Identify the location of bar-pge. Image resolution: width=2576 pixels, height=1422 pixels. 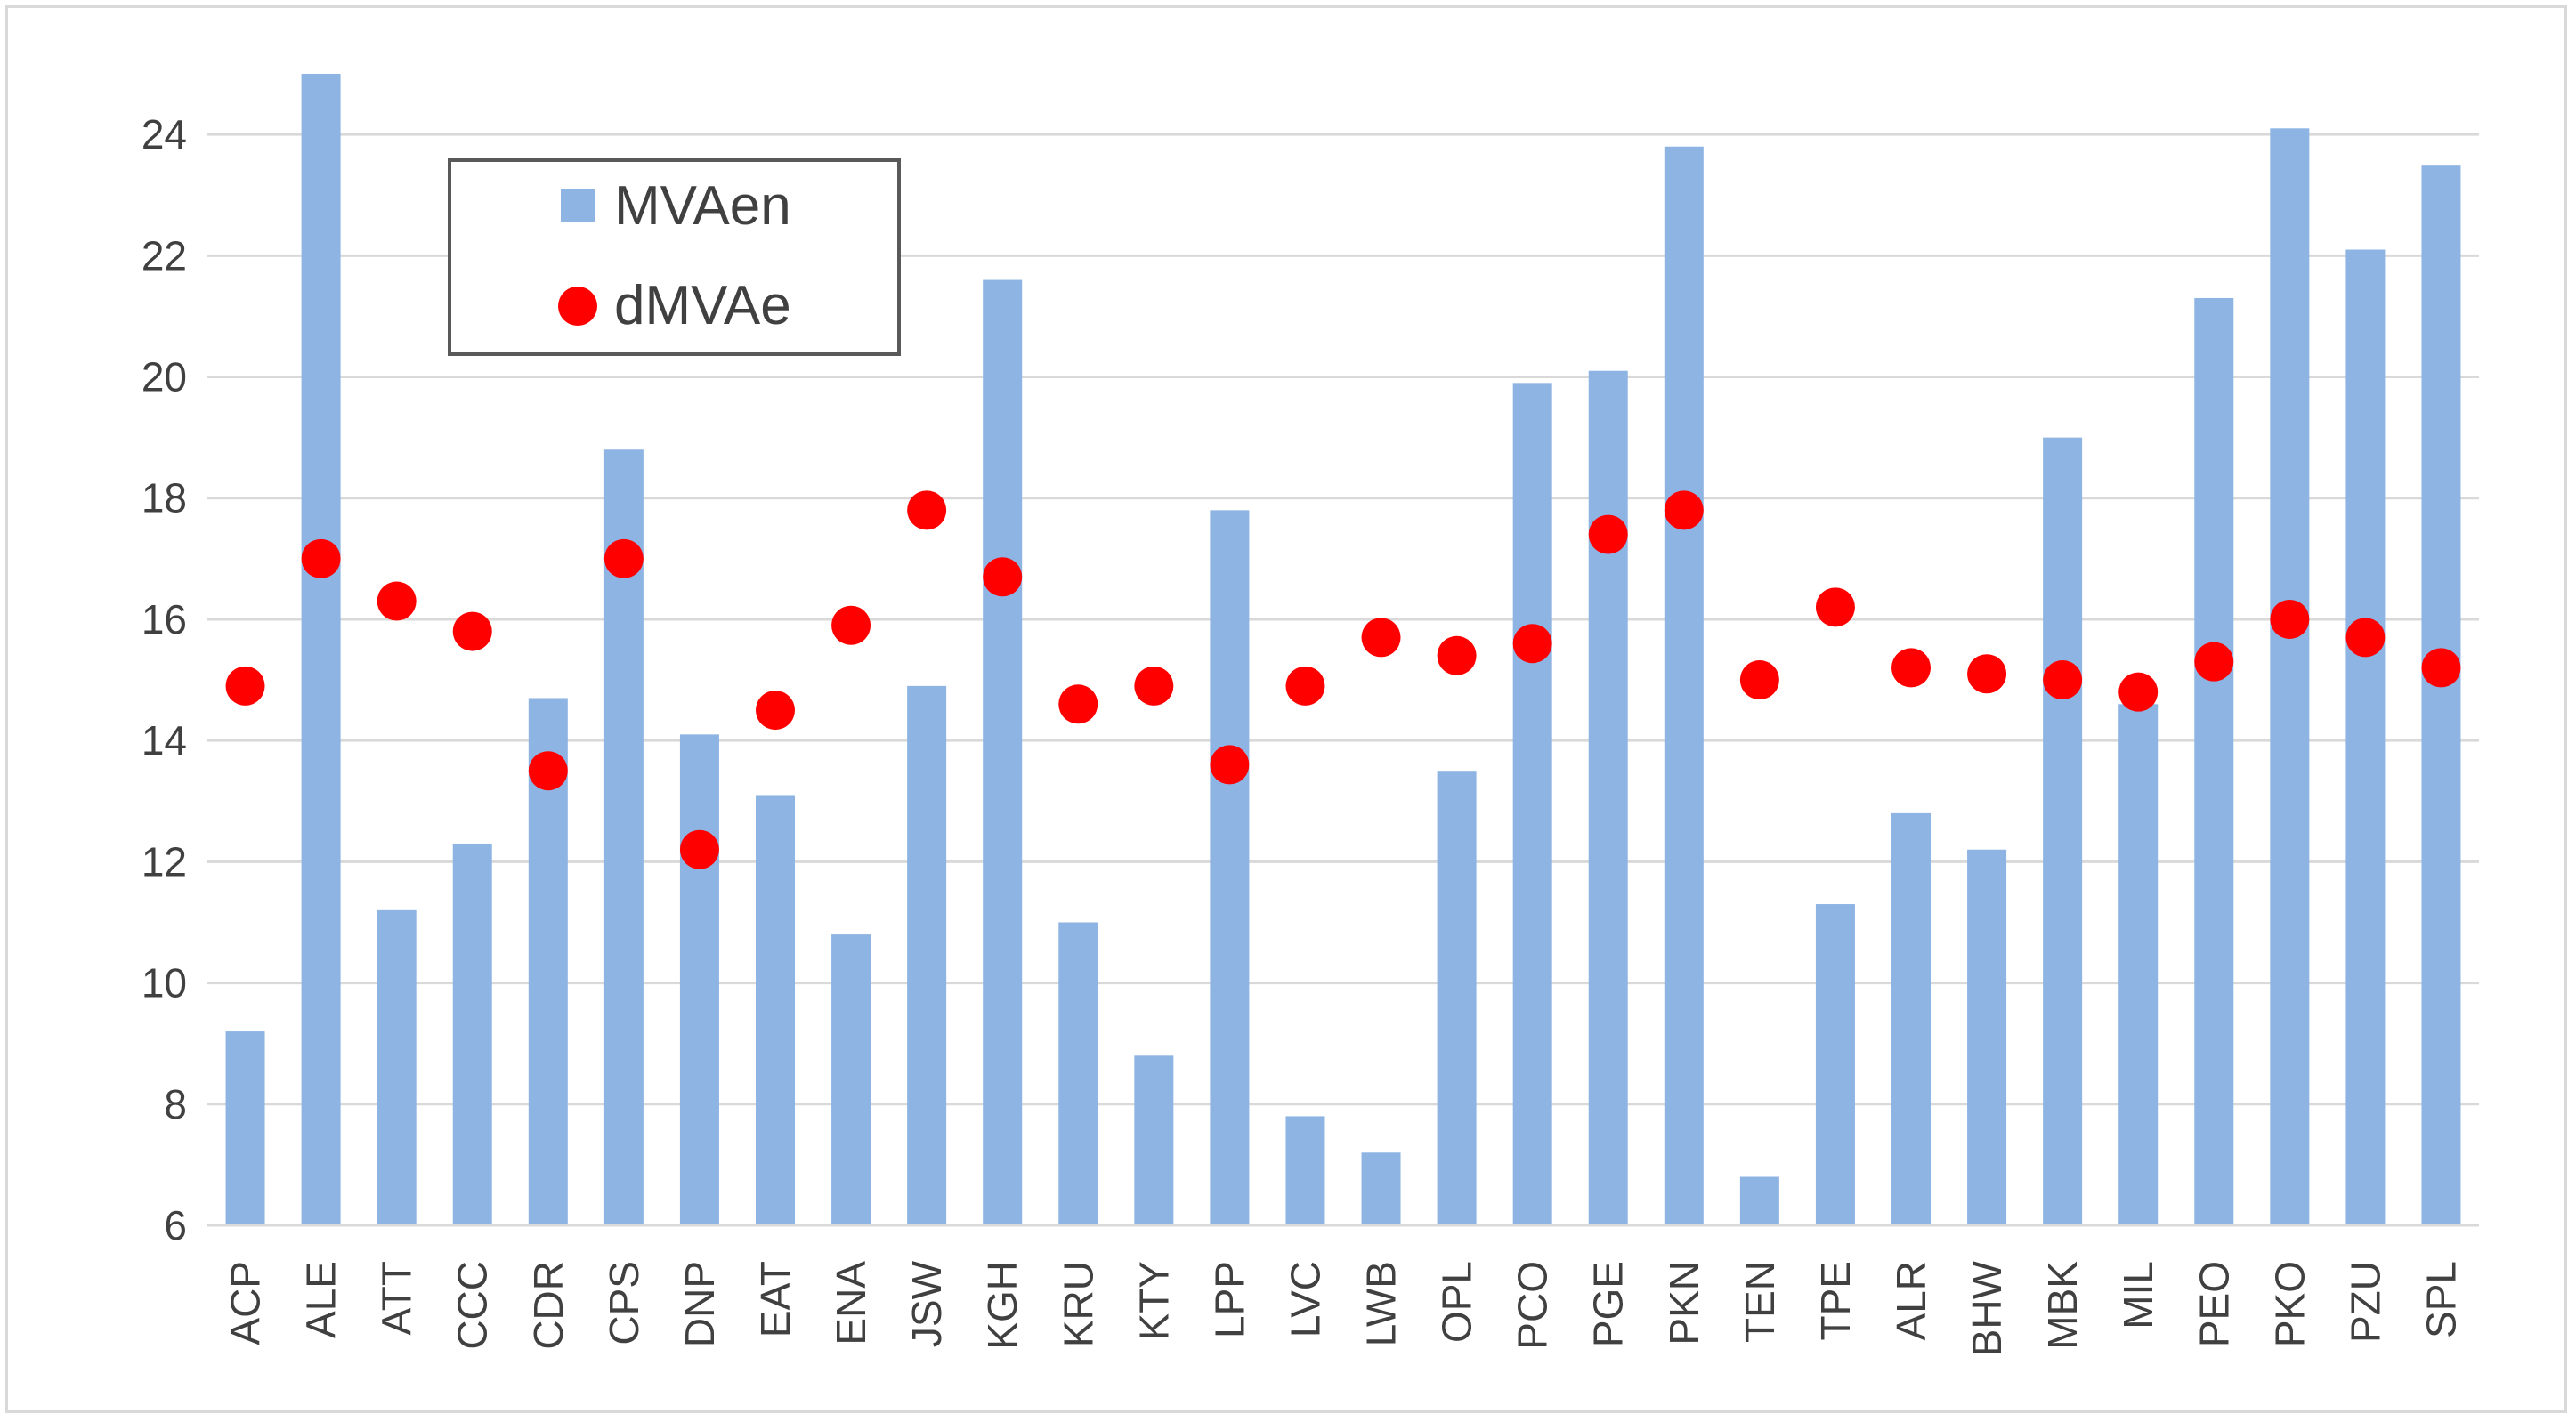
(1608, 797).